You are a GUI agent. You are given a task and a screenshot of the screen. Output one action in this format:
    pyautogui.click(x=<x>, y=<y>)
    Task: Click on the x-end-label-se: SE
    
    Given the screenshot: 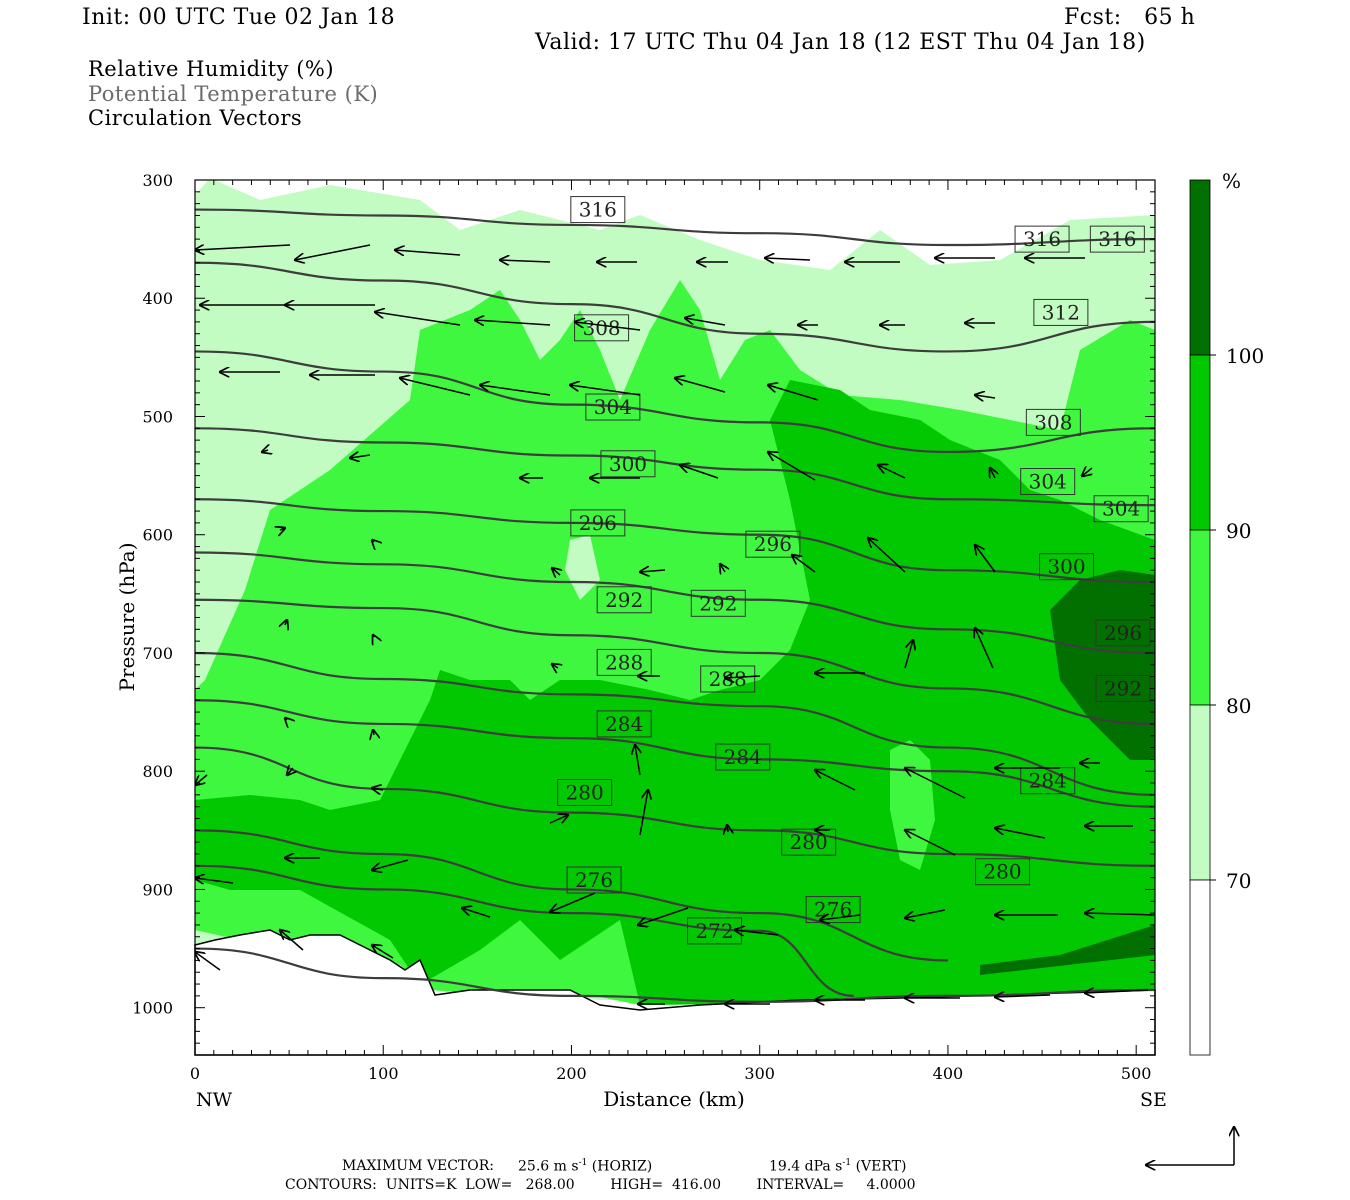 What is the action you would take?
    pyautogui.click(x=1153, y=1100)
    